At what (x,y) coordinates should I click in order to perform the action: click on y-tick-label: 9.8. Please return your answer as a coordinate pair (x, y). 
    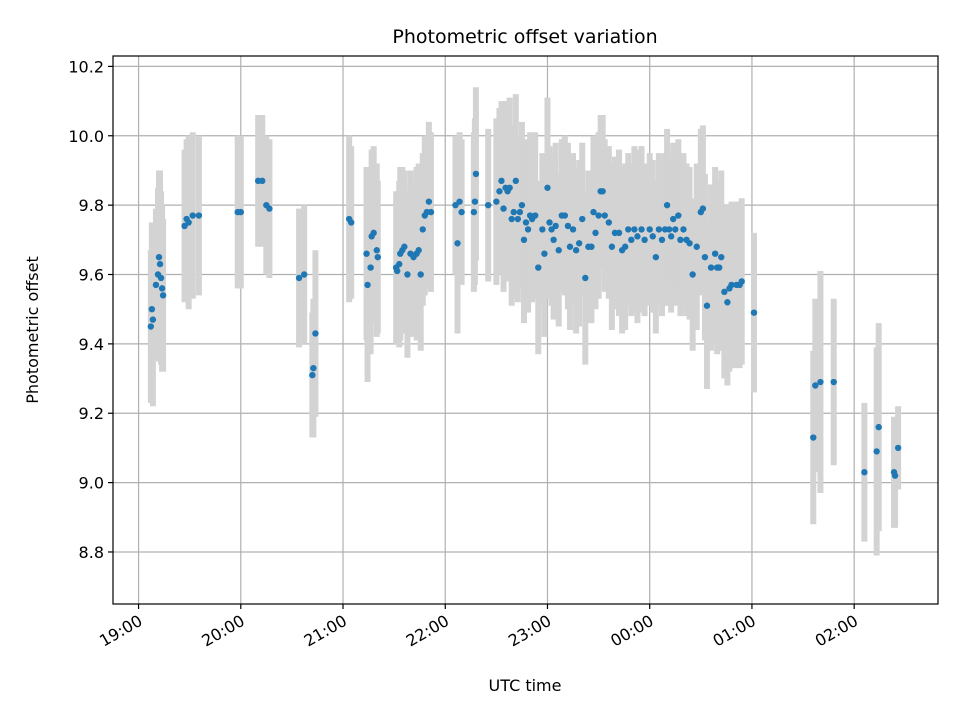
    Looking at the image, I should click on (91, 205).